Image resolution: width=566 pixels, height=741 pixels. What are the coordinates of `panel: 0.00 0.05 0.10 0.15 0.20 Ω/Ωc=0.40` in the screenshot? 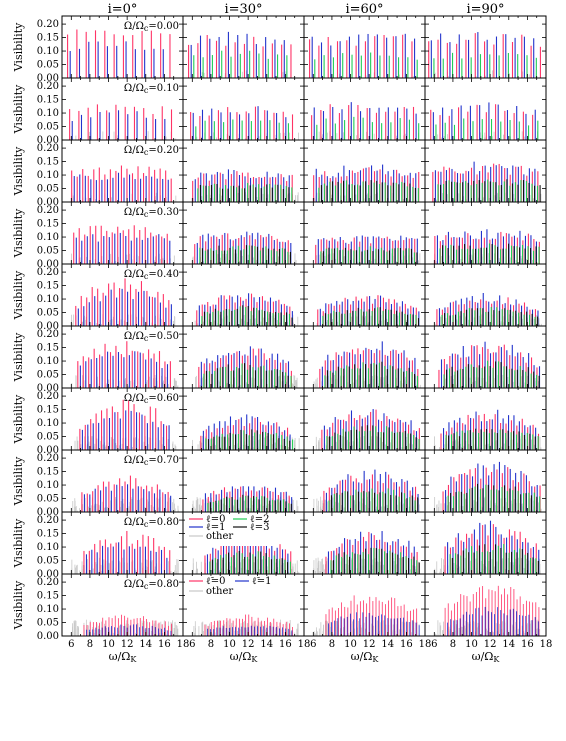 It's located at (110, 297).